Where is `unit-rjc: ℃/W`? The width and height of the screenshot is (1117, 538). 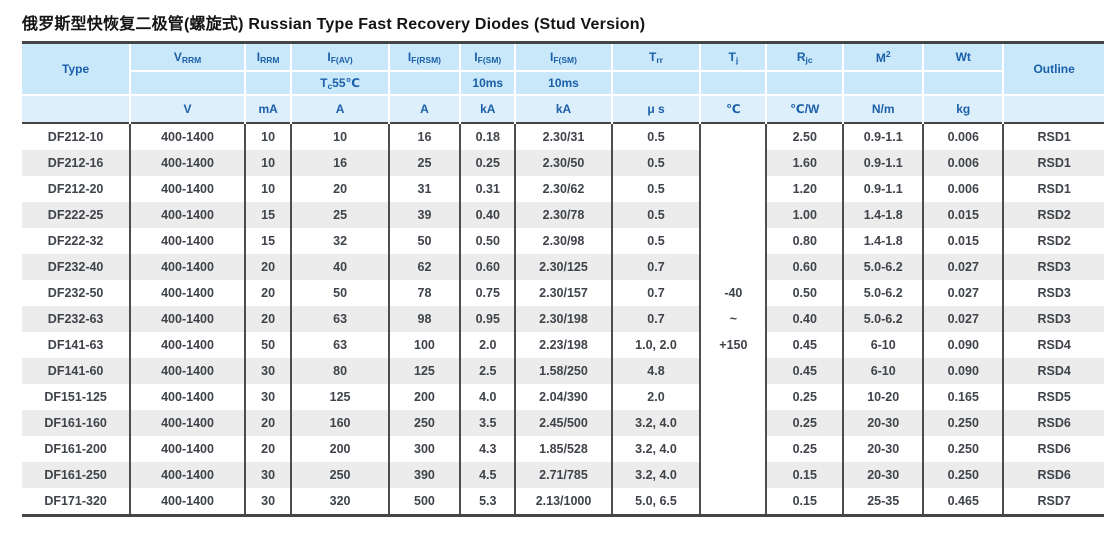 unit-rjc: ℃/W is located at coordinates (805, 109).